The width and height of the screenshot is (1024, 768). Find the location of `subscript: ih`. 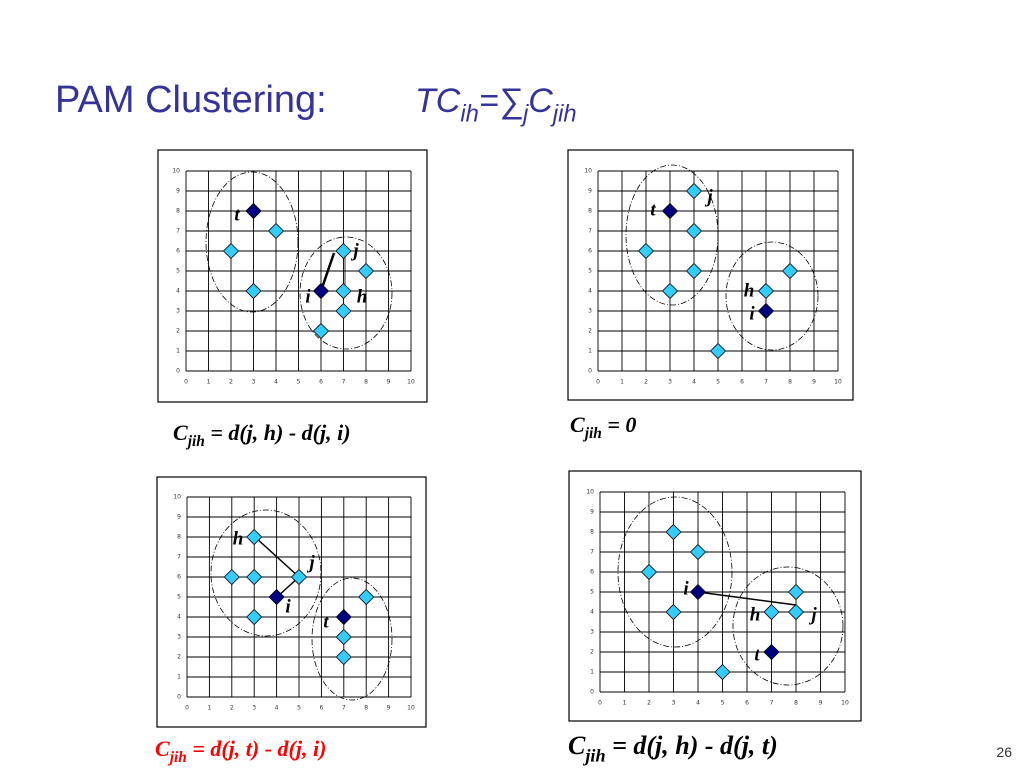

subscript: ih is located at coordinates (469, 114).